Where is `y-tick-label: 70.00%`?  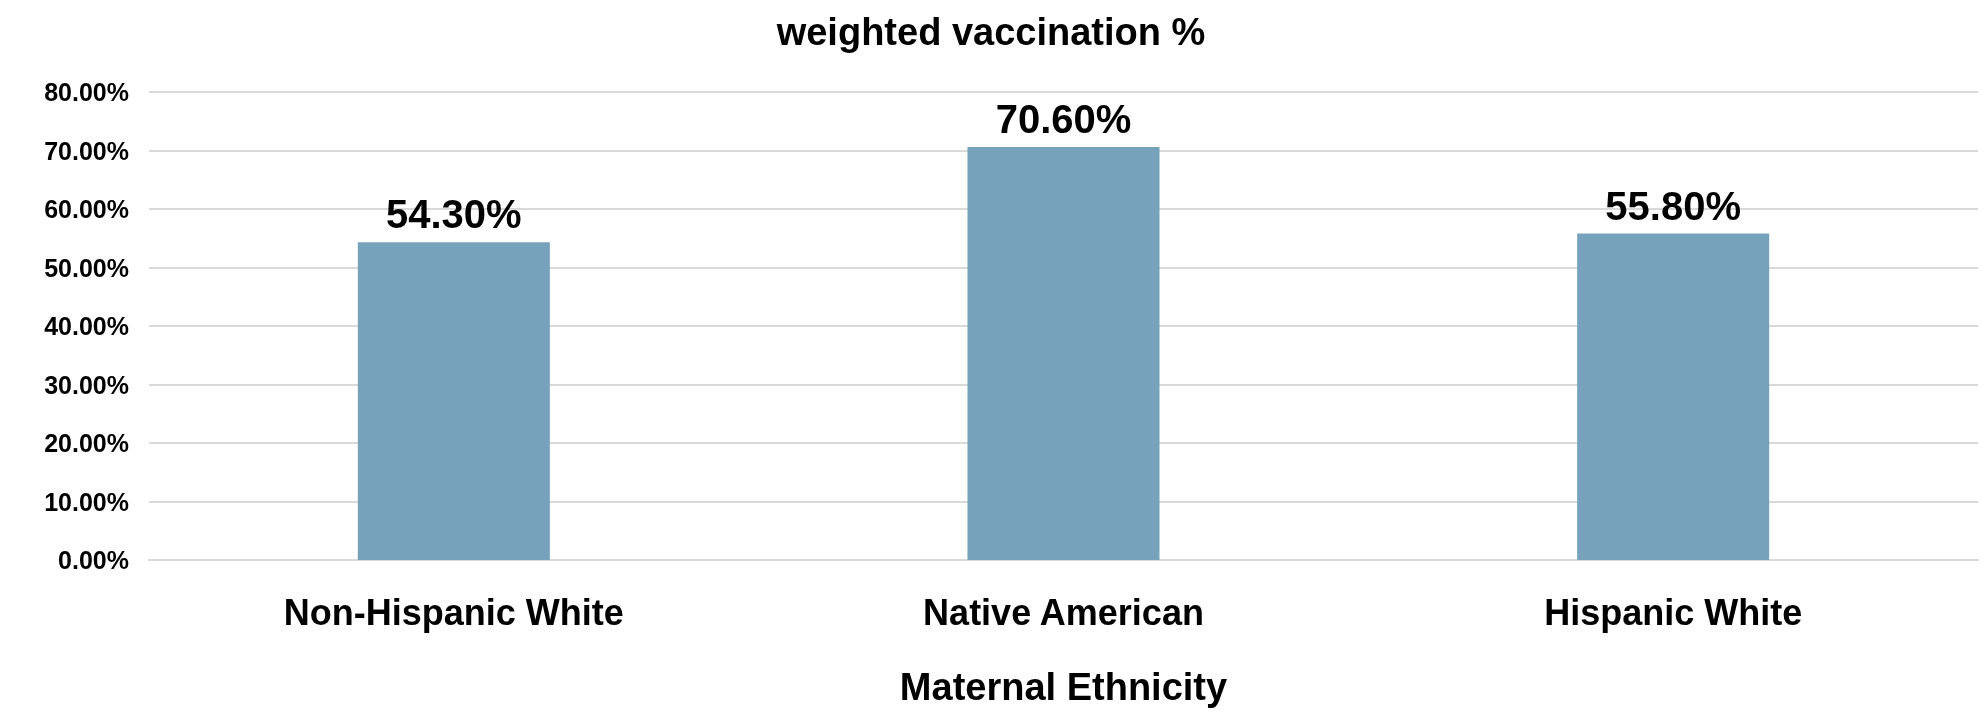
y-tick-label: 70.00% is located at coordinates (86, 150).